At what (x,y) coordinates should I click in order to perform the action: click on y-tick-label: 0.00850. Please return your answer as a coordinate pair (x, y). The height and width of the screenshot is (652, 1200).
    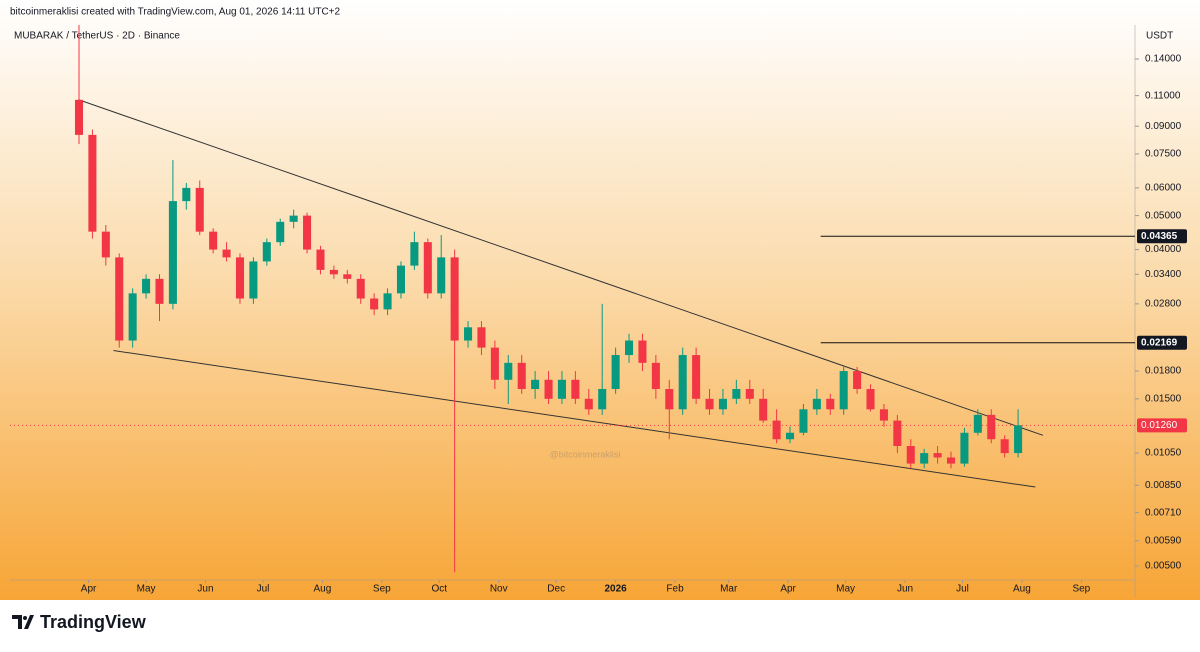
    Looking at the image, I should click on (1163, 485).